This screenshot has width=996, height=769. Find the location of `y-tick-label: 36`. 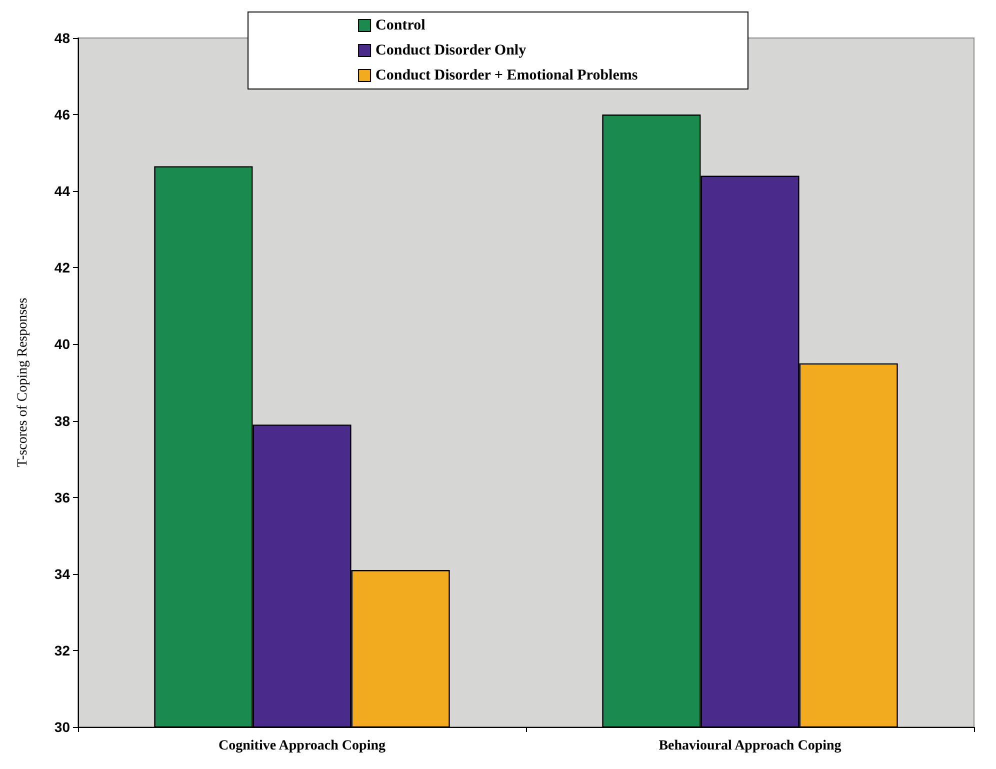

y-tick-label: 36 is located at coordinates (62, 497).